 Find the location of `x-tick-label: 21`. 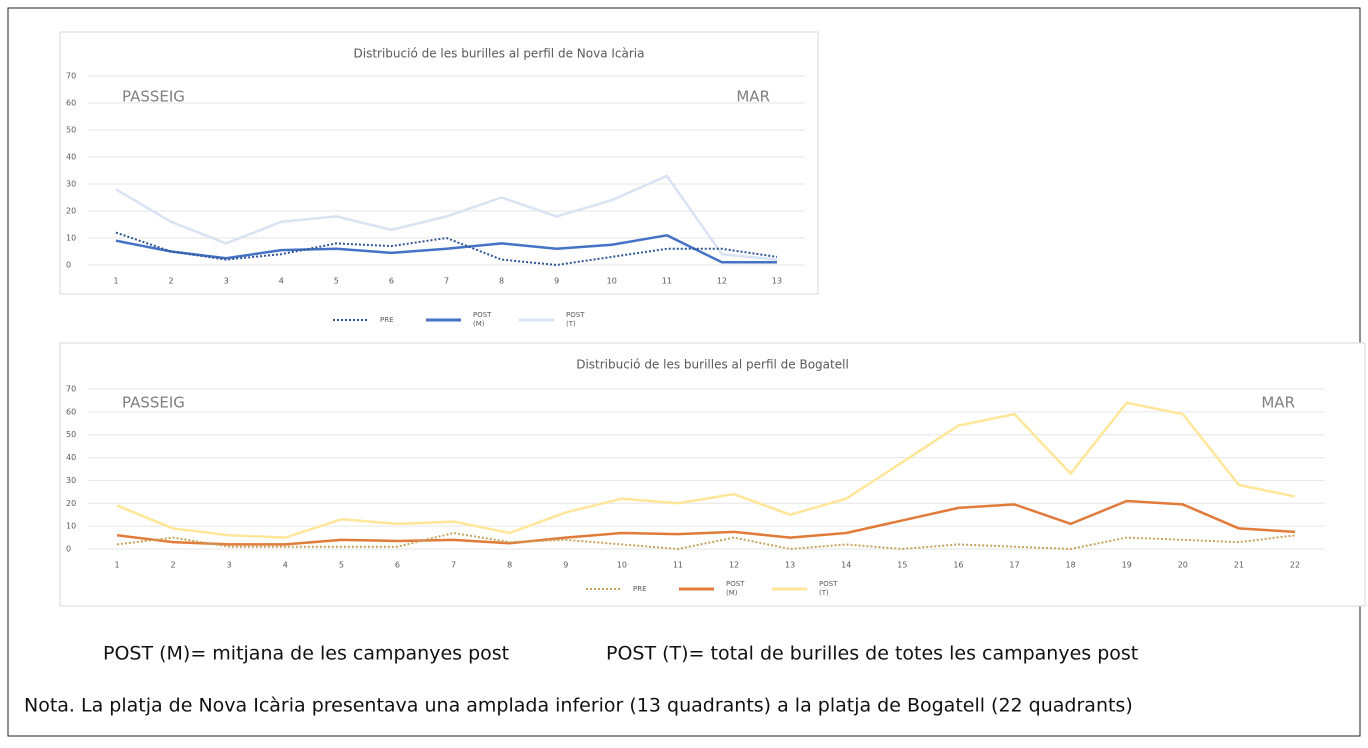

x-tick-label: 21 is located at coordinates (1239, 565).